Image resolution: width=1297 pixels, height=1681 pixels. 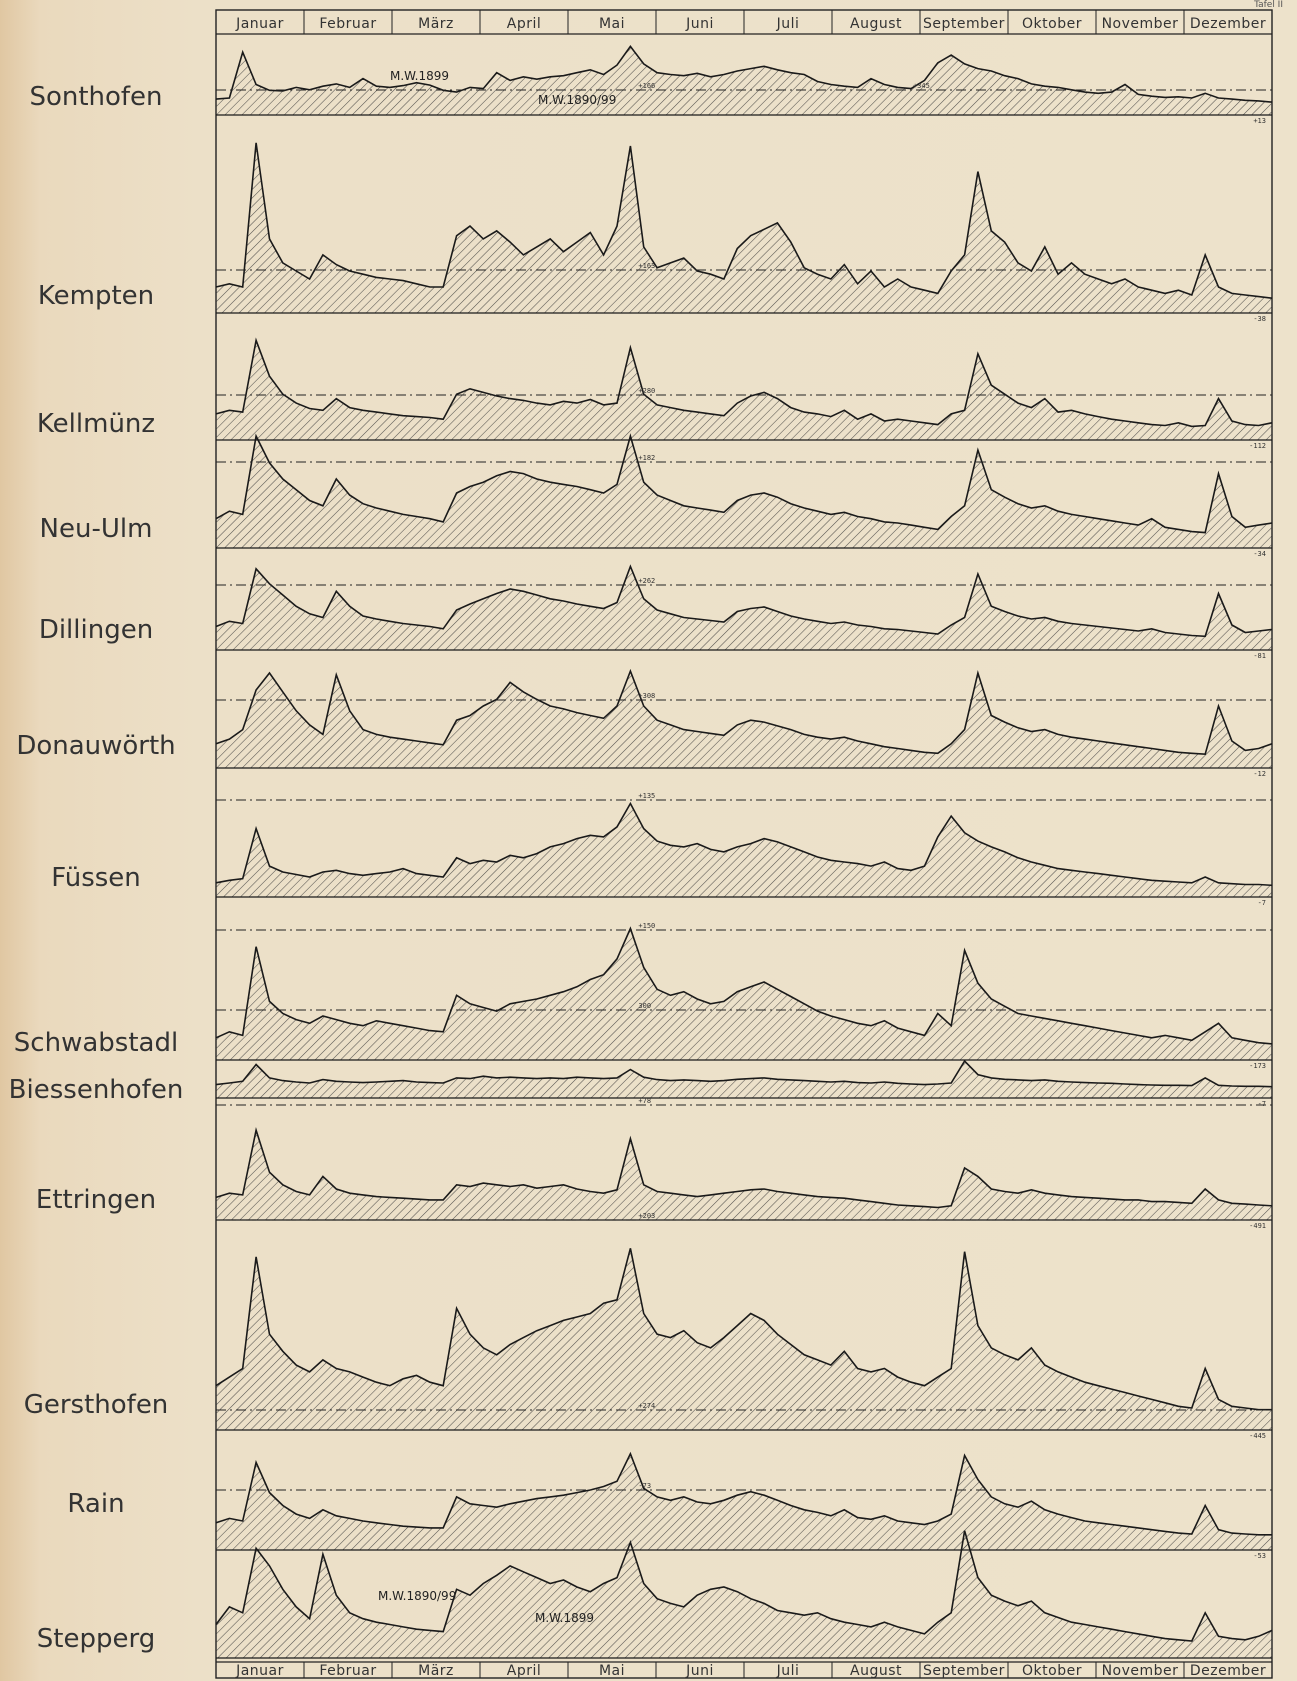 What do you see at coordinates (259, 24) in the screenshot?
I see `month-label-top: Januar` at bounding box center [259, 24].